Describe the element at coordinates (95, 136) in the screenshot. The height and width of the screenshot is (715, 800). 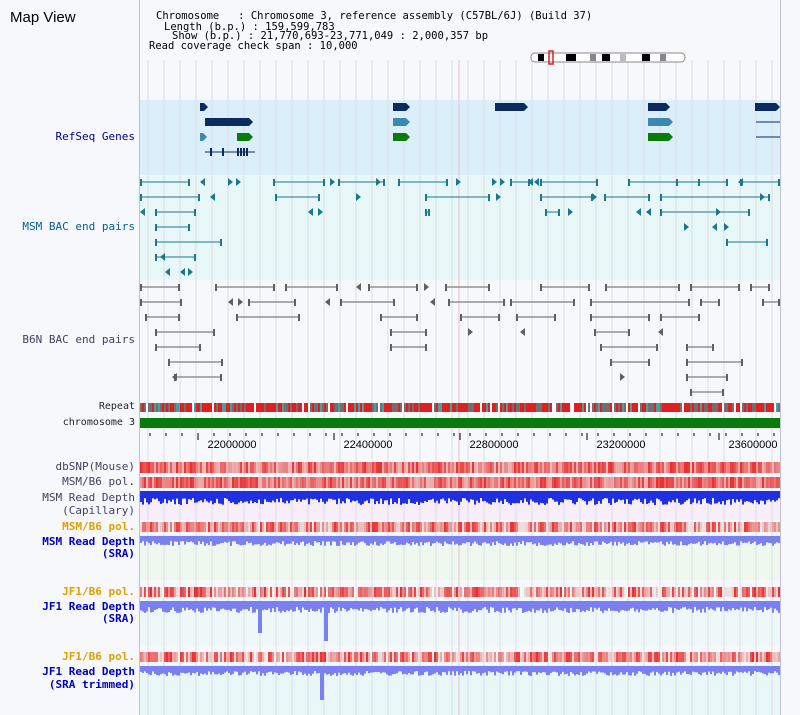
I see `track-label-refseq: RefSeq Genes` at that location.